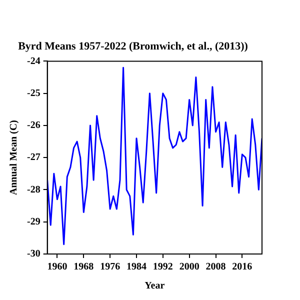 The image size is (300, 300). I want to click on y-tick-label: -26, so click(33, 126).